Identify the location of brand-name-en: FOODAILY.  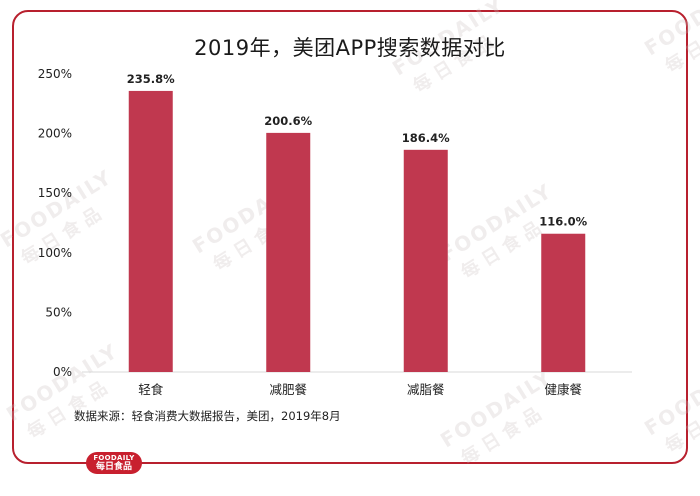
(114, 458).